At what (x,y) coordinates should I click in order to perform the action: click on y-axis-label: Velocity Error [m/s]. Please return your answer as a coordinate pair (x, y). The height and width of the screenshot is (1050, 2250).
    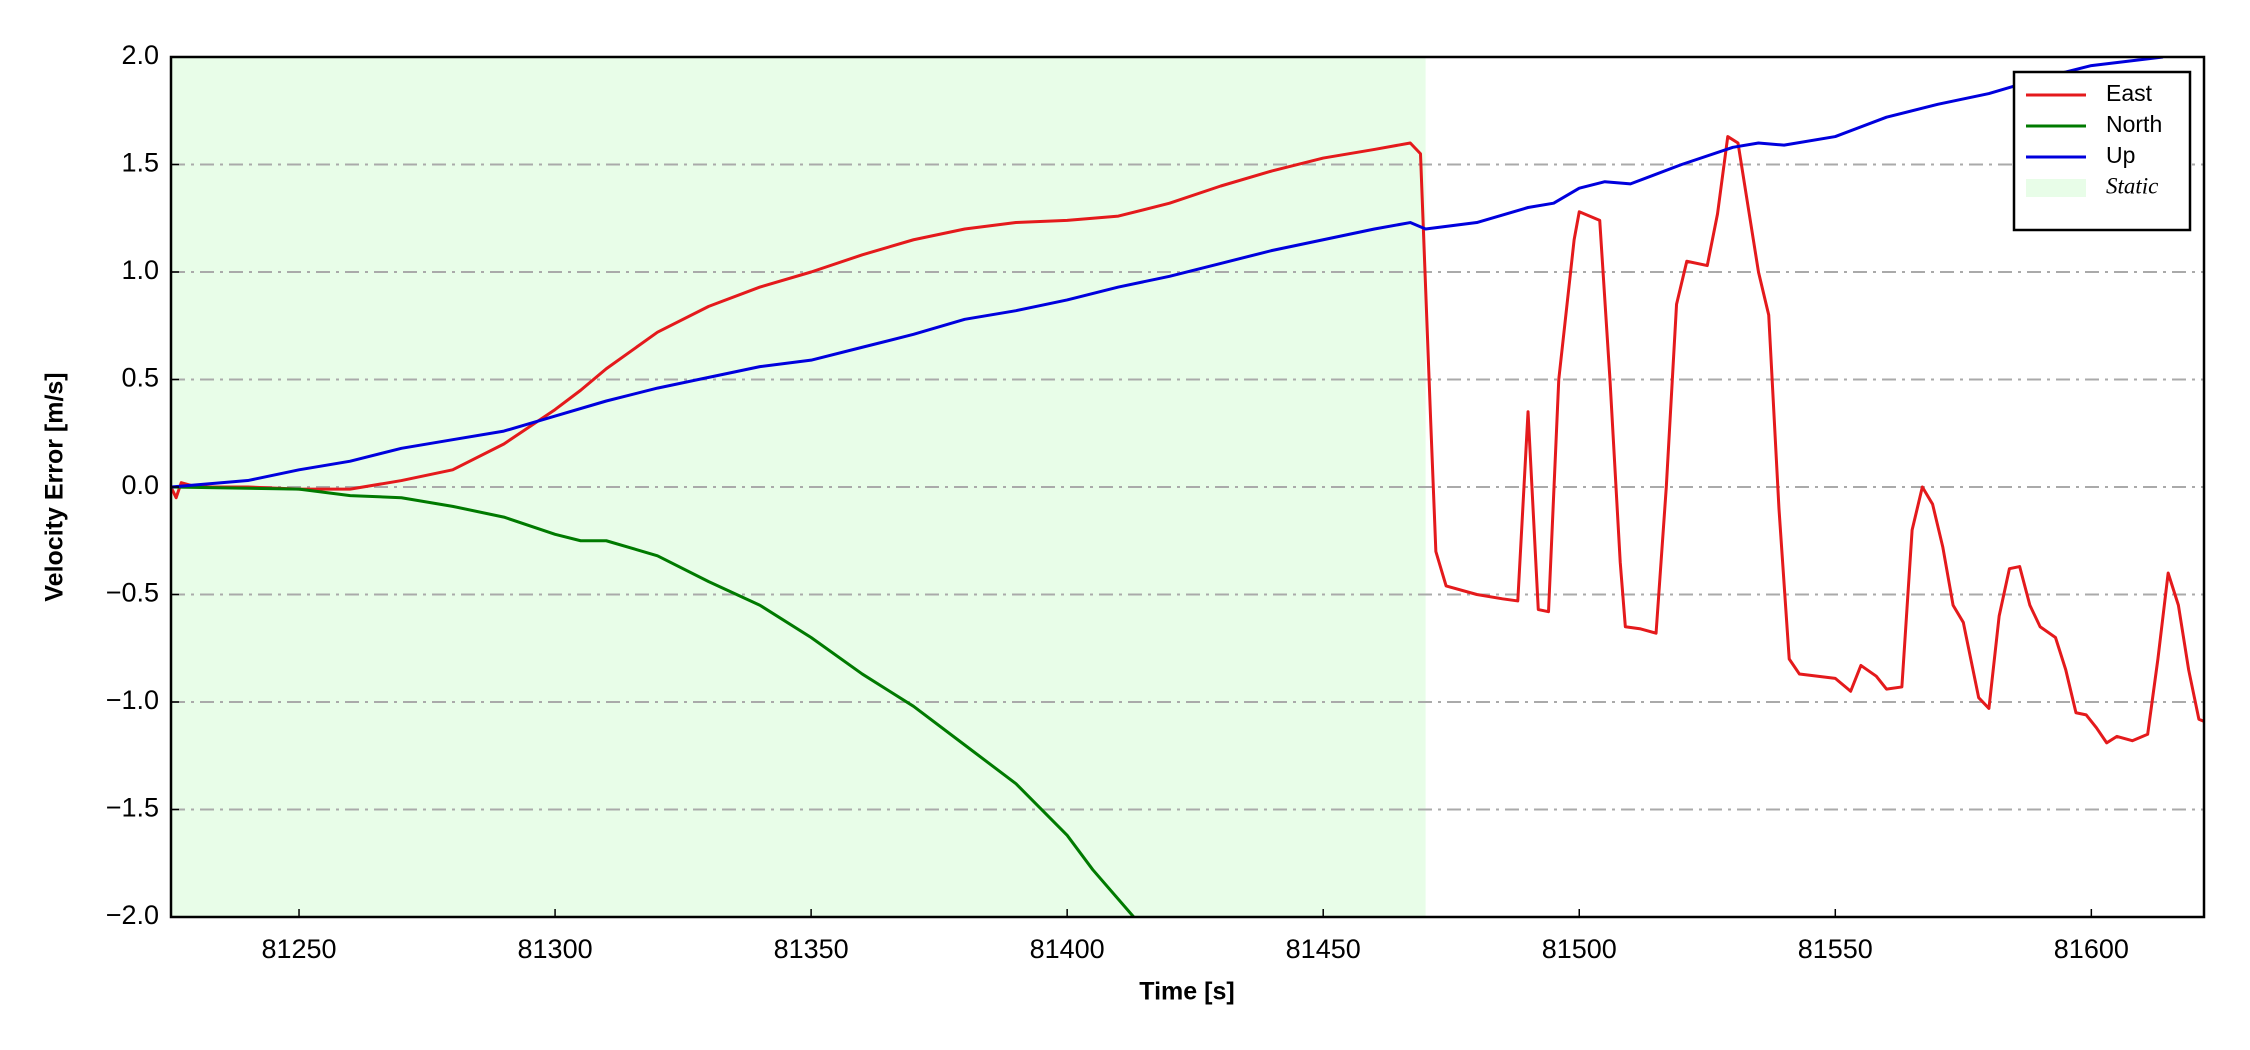
    Looking at the image, I should click on (55, 486).